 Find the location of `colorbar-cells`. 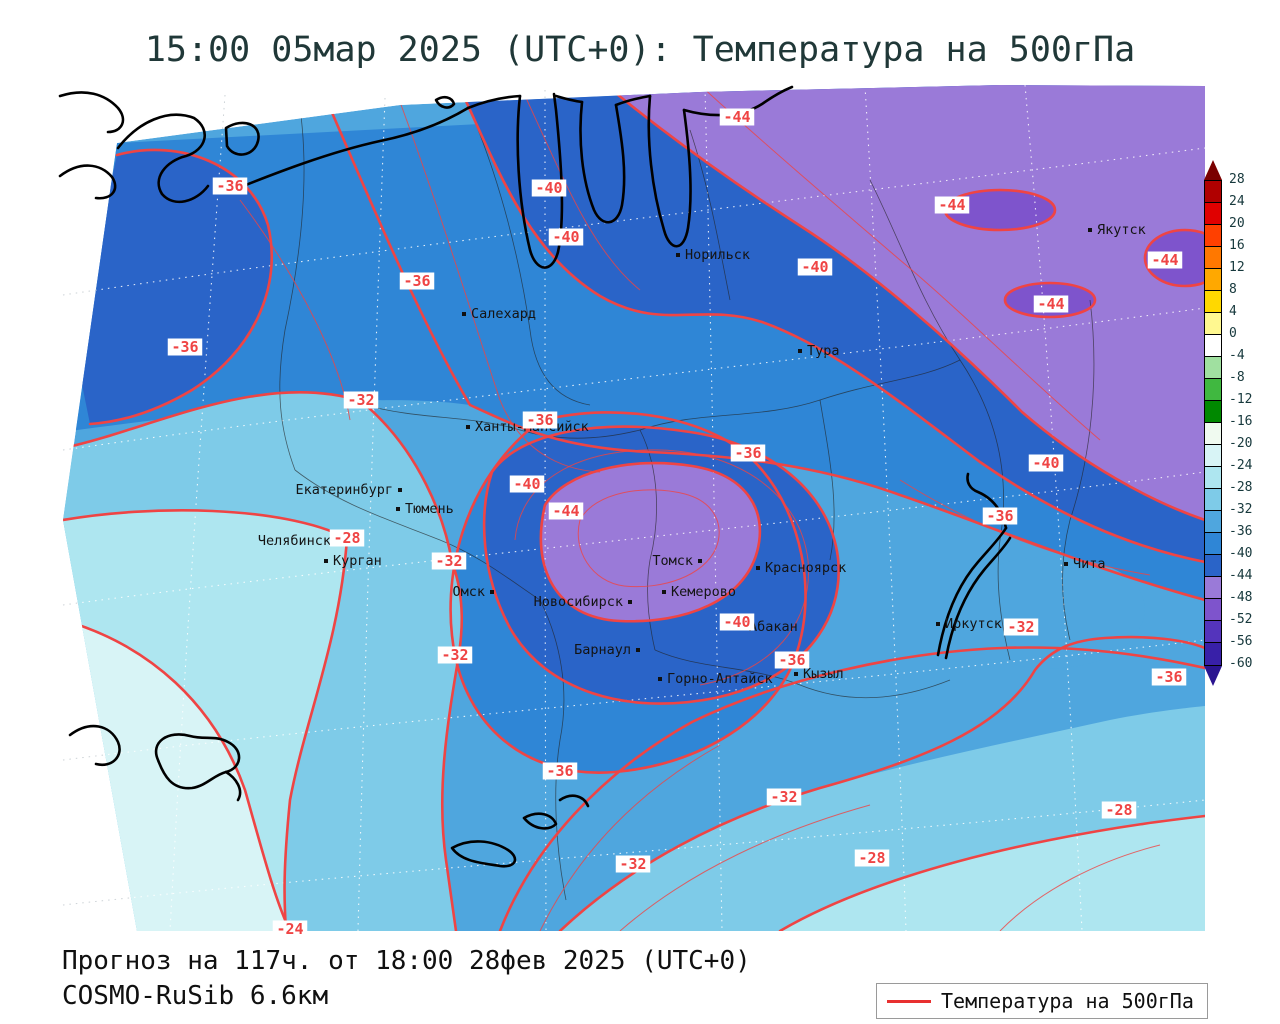

colorbar-cells is located at coordinates (1213, 423).